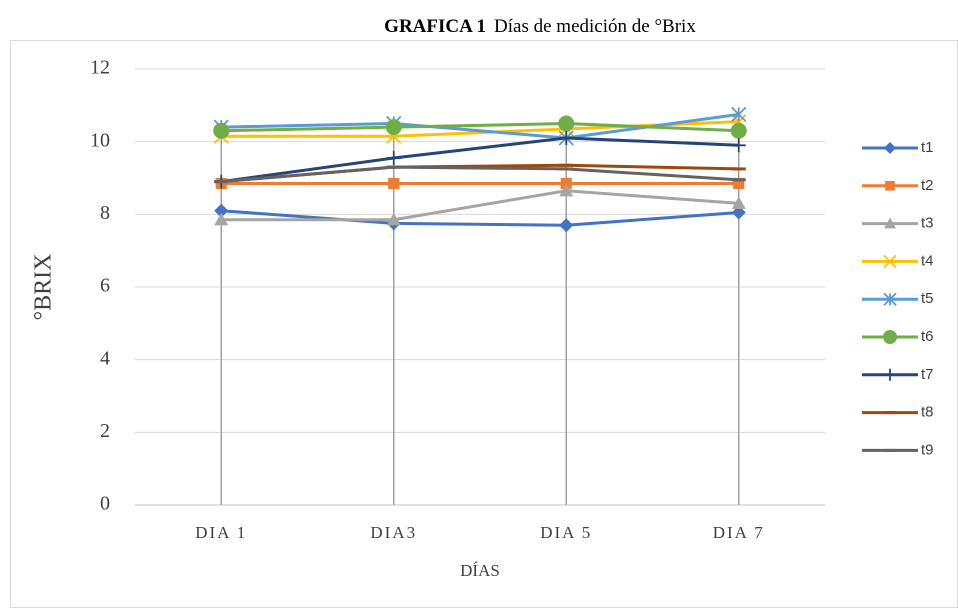 This screenshot has width=958, height=608. What do you see at coordinates (105, 358) in the screenshot?
I see `y-tick-label: 4` at bounding box center [105, 358].